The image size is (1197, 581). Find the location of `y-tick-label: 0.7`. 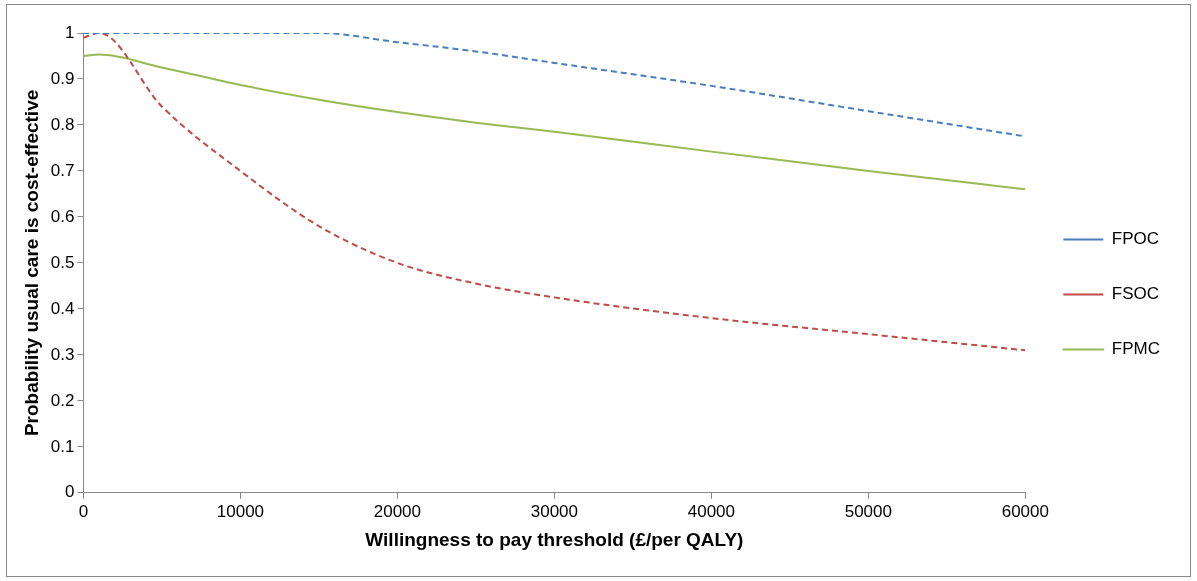

y-tick-label: 0.7 is located at coordinates (62, 170).